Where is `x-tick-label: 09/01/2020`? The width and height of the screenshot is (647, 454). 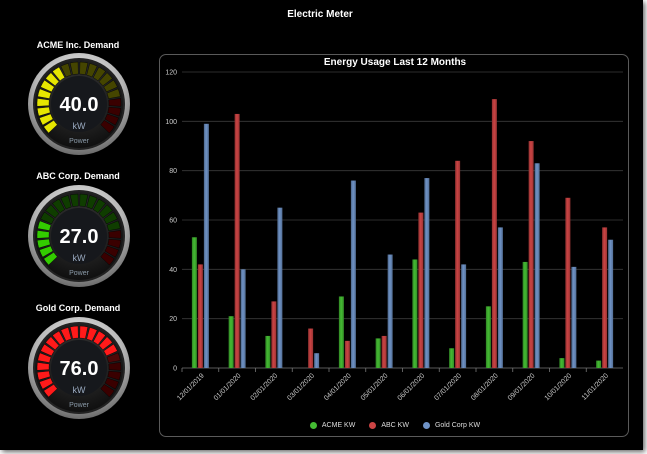
x-tick-label: 09/01/2020 is located at coordinates (522, 387).